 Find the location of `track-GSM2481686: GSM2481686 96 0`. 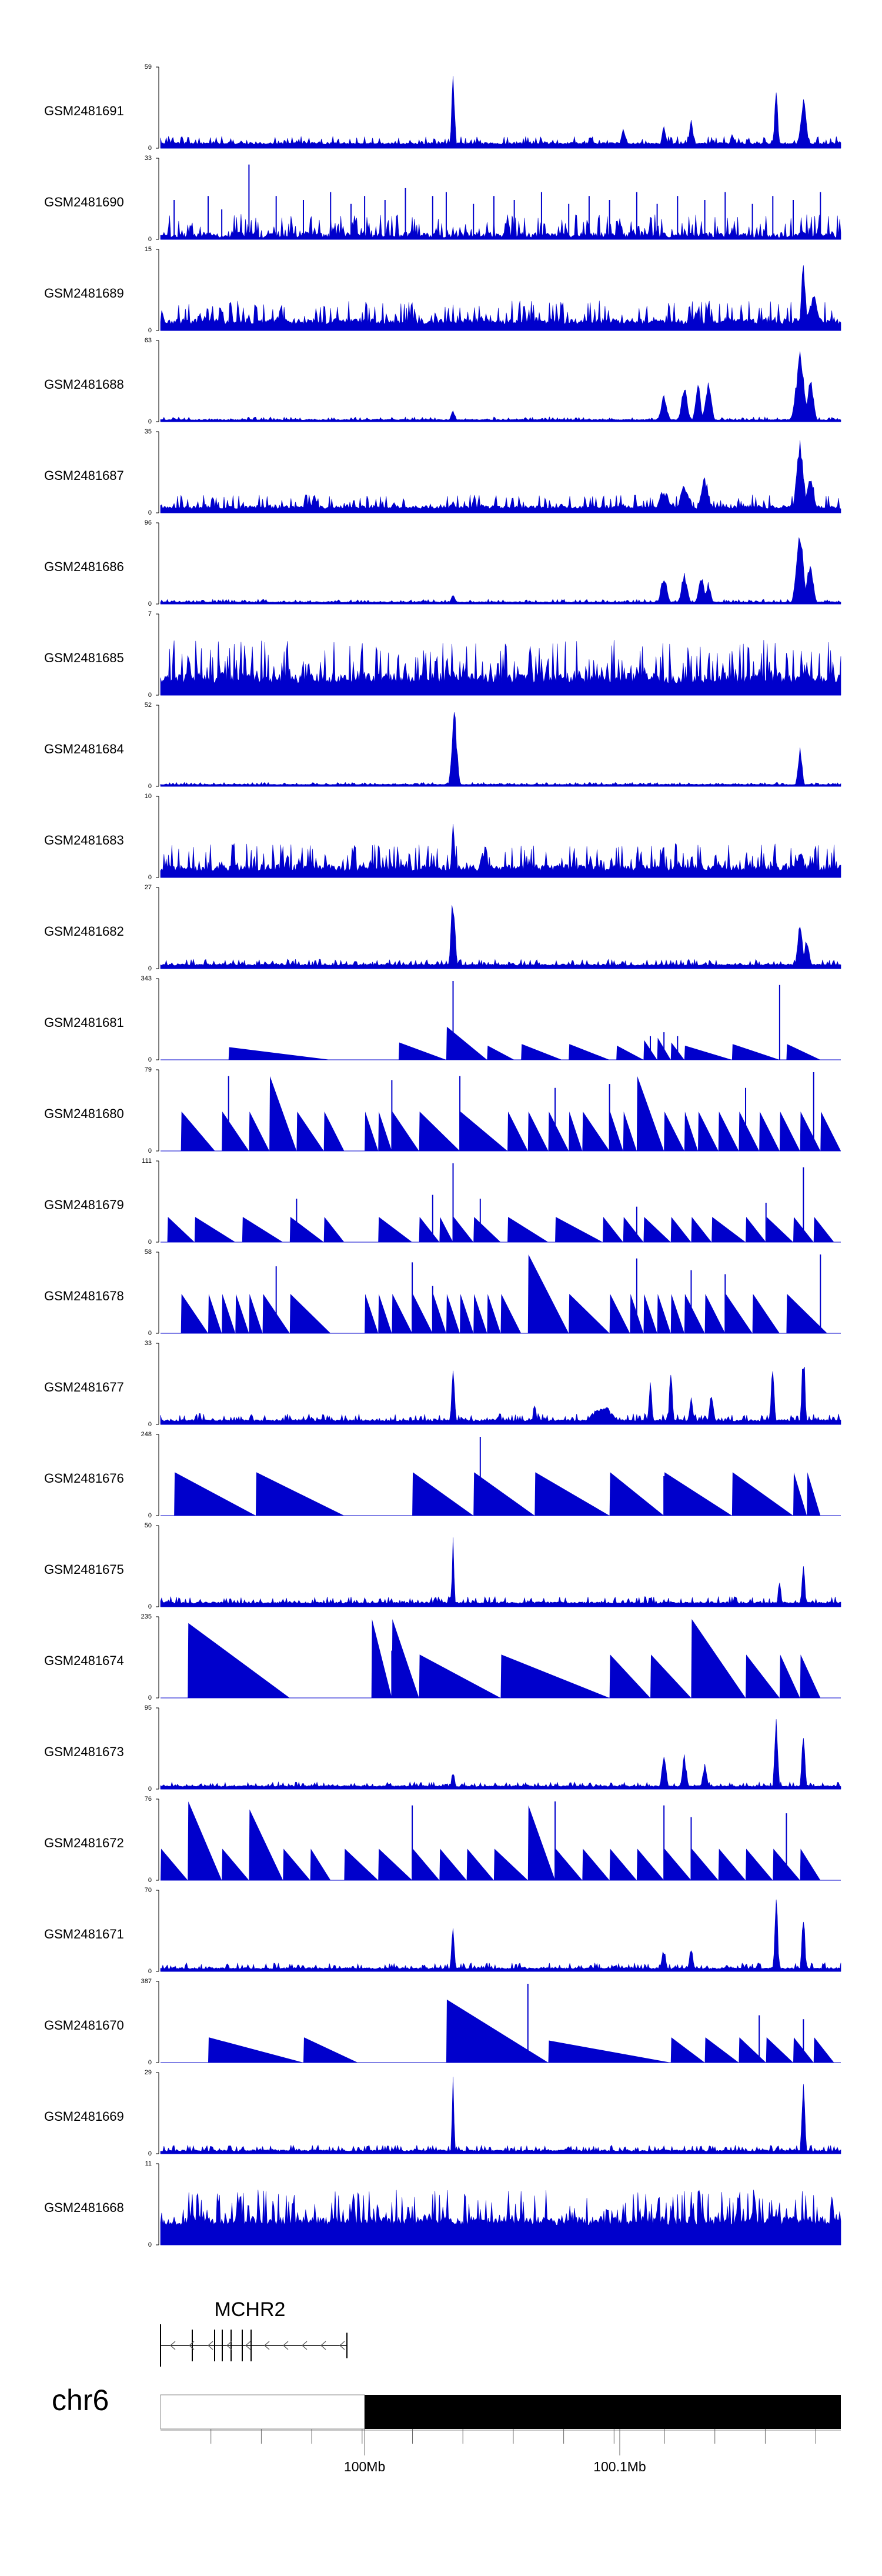

track-GSM2481686: GSM2481686 96 0 is located at coordinates (442, 563).